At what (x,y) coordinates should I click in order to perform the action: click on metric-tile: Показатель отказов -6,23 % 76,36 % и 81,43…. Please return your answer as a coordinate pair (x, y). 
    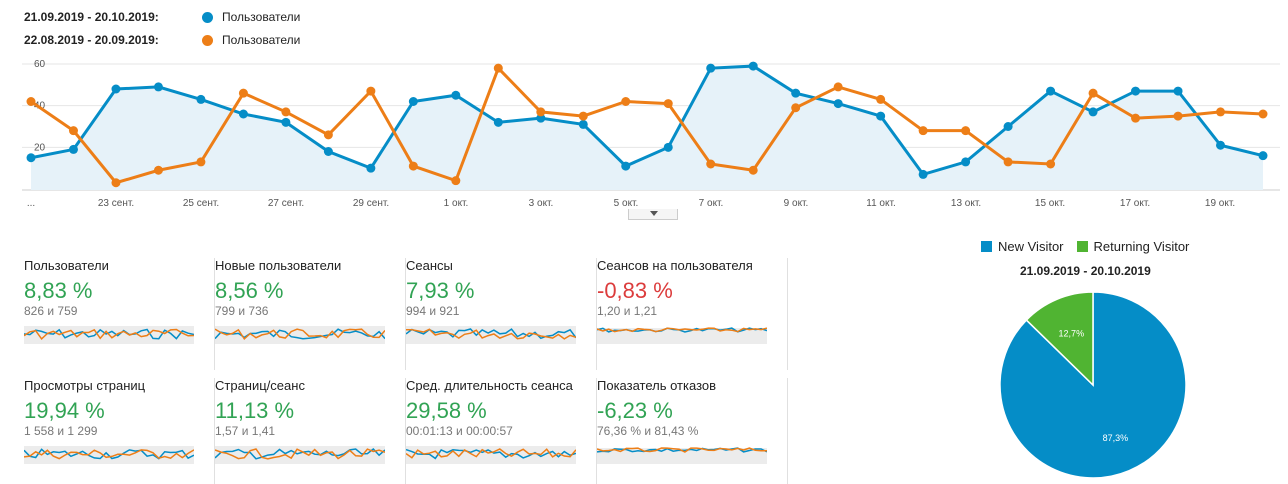
    Looking at the image, I should click on (692, 431).